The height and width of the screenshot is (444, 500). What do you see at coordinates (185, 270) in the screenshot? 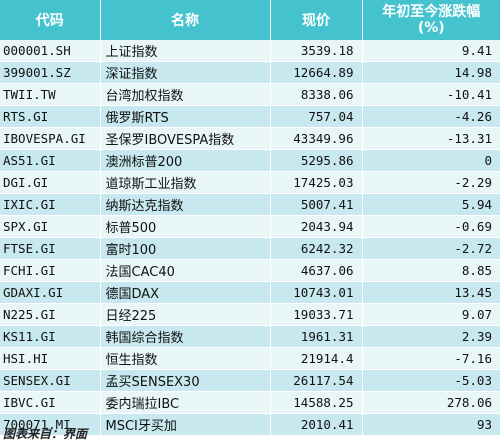
I see `cell-name: 法国CAC40` at bounding box center [185, 270].